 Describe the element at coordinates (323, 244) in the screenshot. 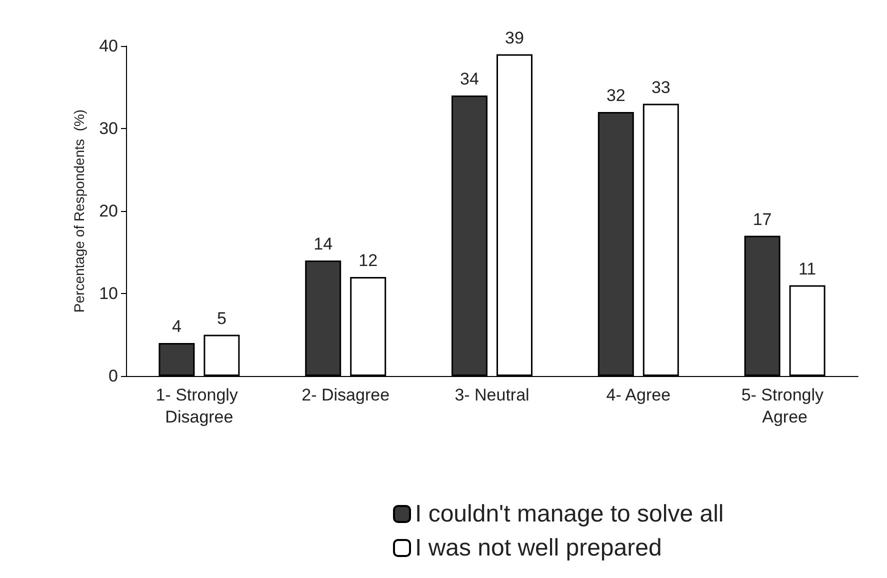

I see `data-label: 14` at that location.